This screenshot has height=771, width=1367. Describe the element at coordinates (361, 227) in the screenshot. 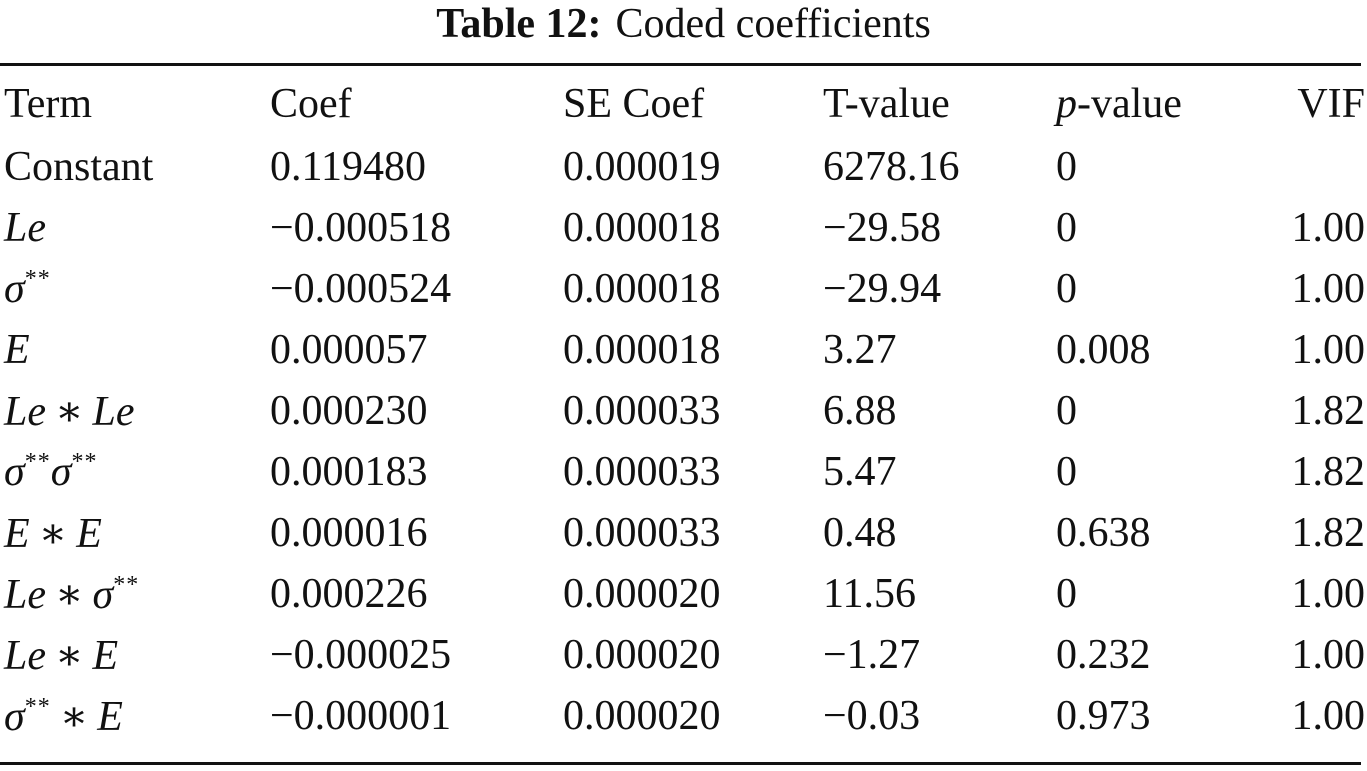

I see `coef-cell: −0.000518` at that location.